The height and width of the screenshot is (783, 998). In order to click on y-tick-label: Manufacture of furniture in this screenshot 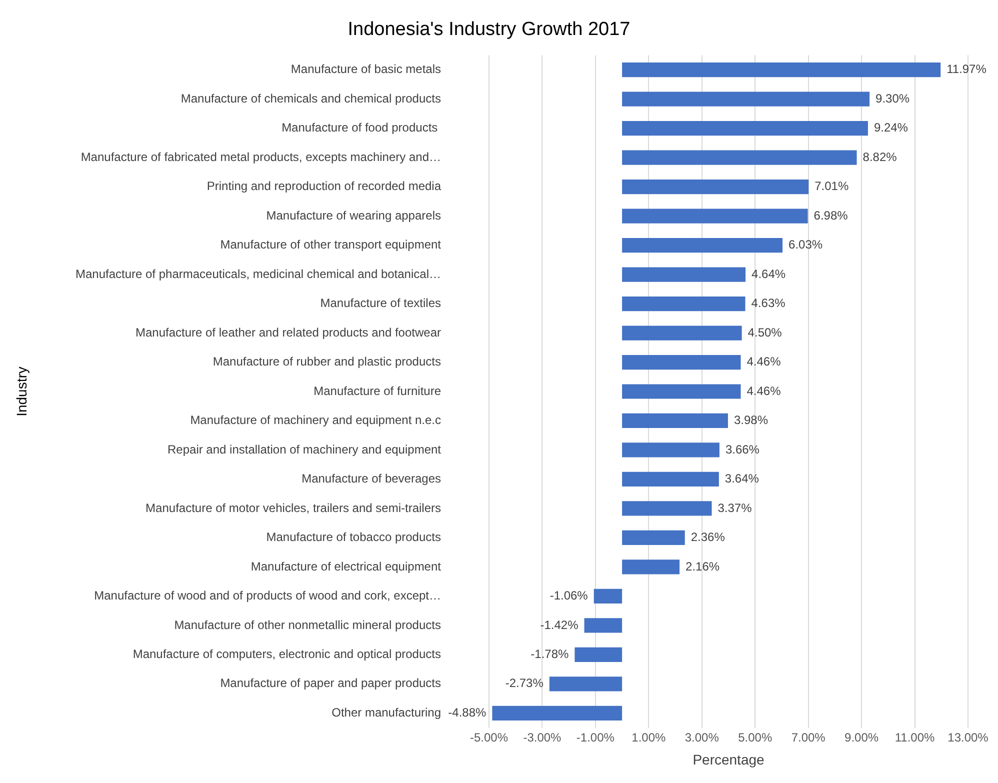, I will do `click(378, 391)`.